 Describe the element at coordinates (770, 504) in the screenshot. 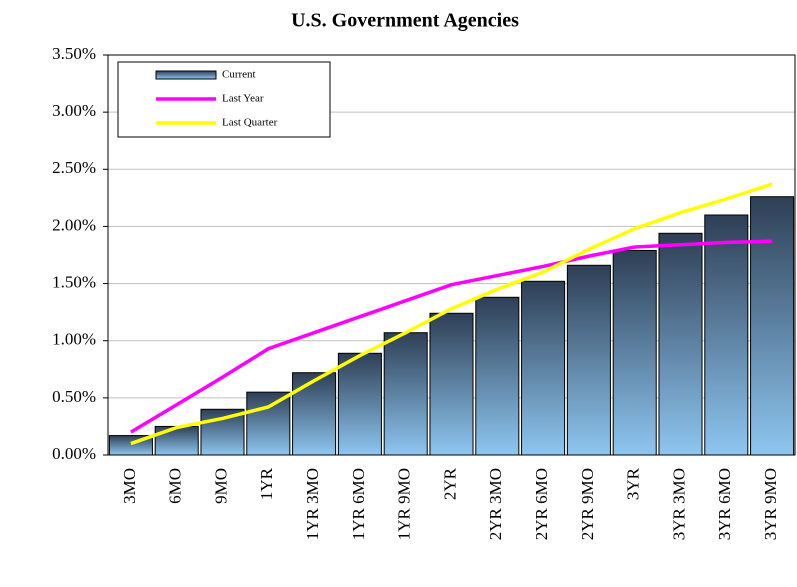

I see `x-tick-label: 3YR 9MO` at that location.